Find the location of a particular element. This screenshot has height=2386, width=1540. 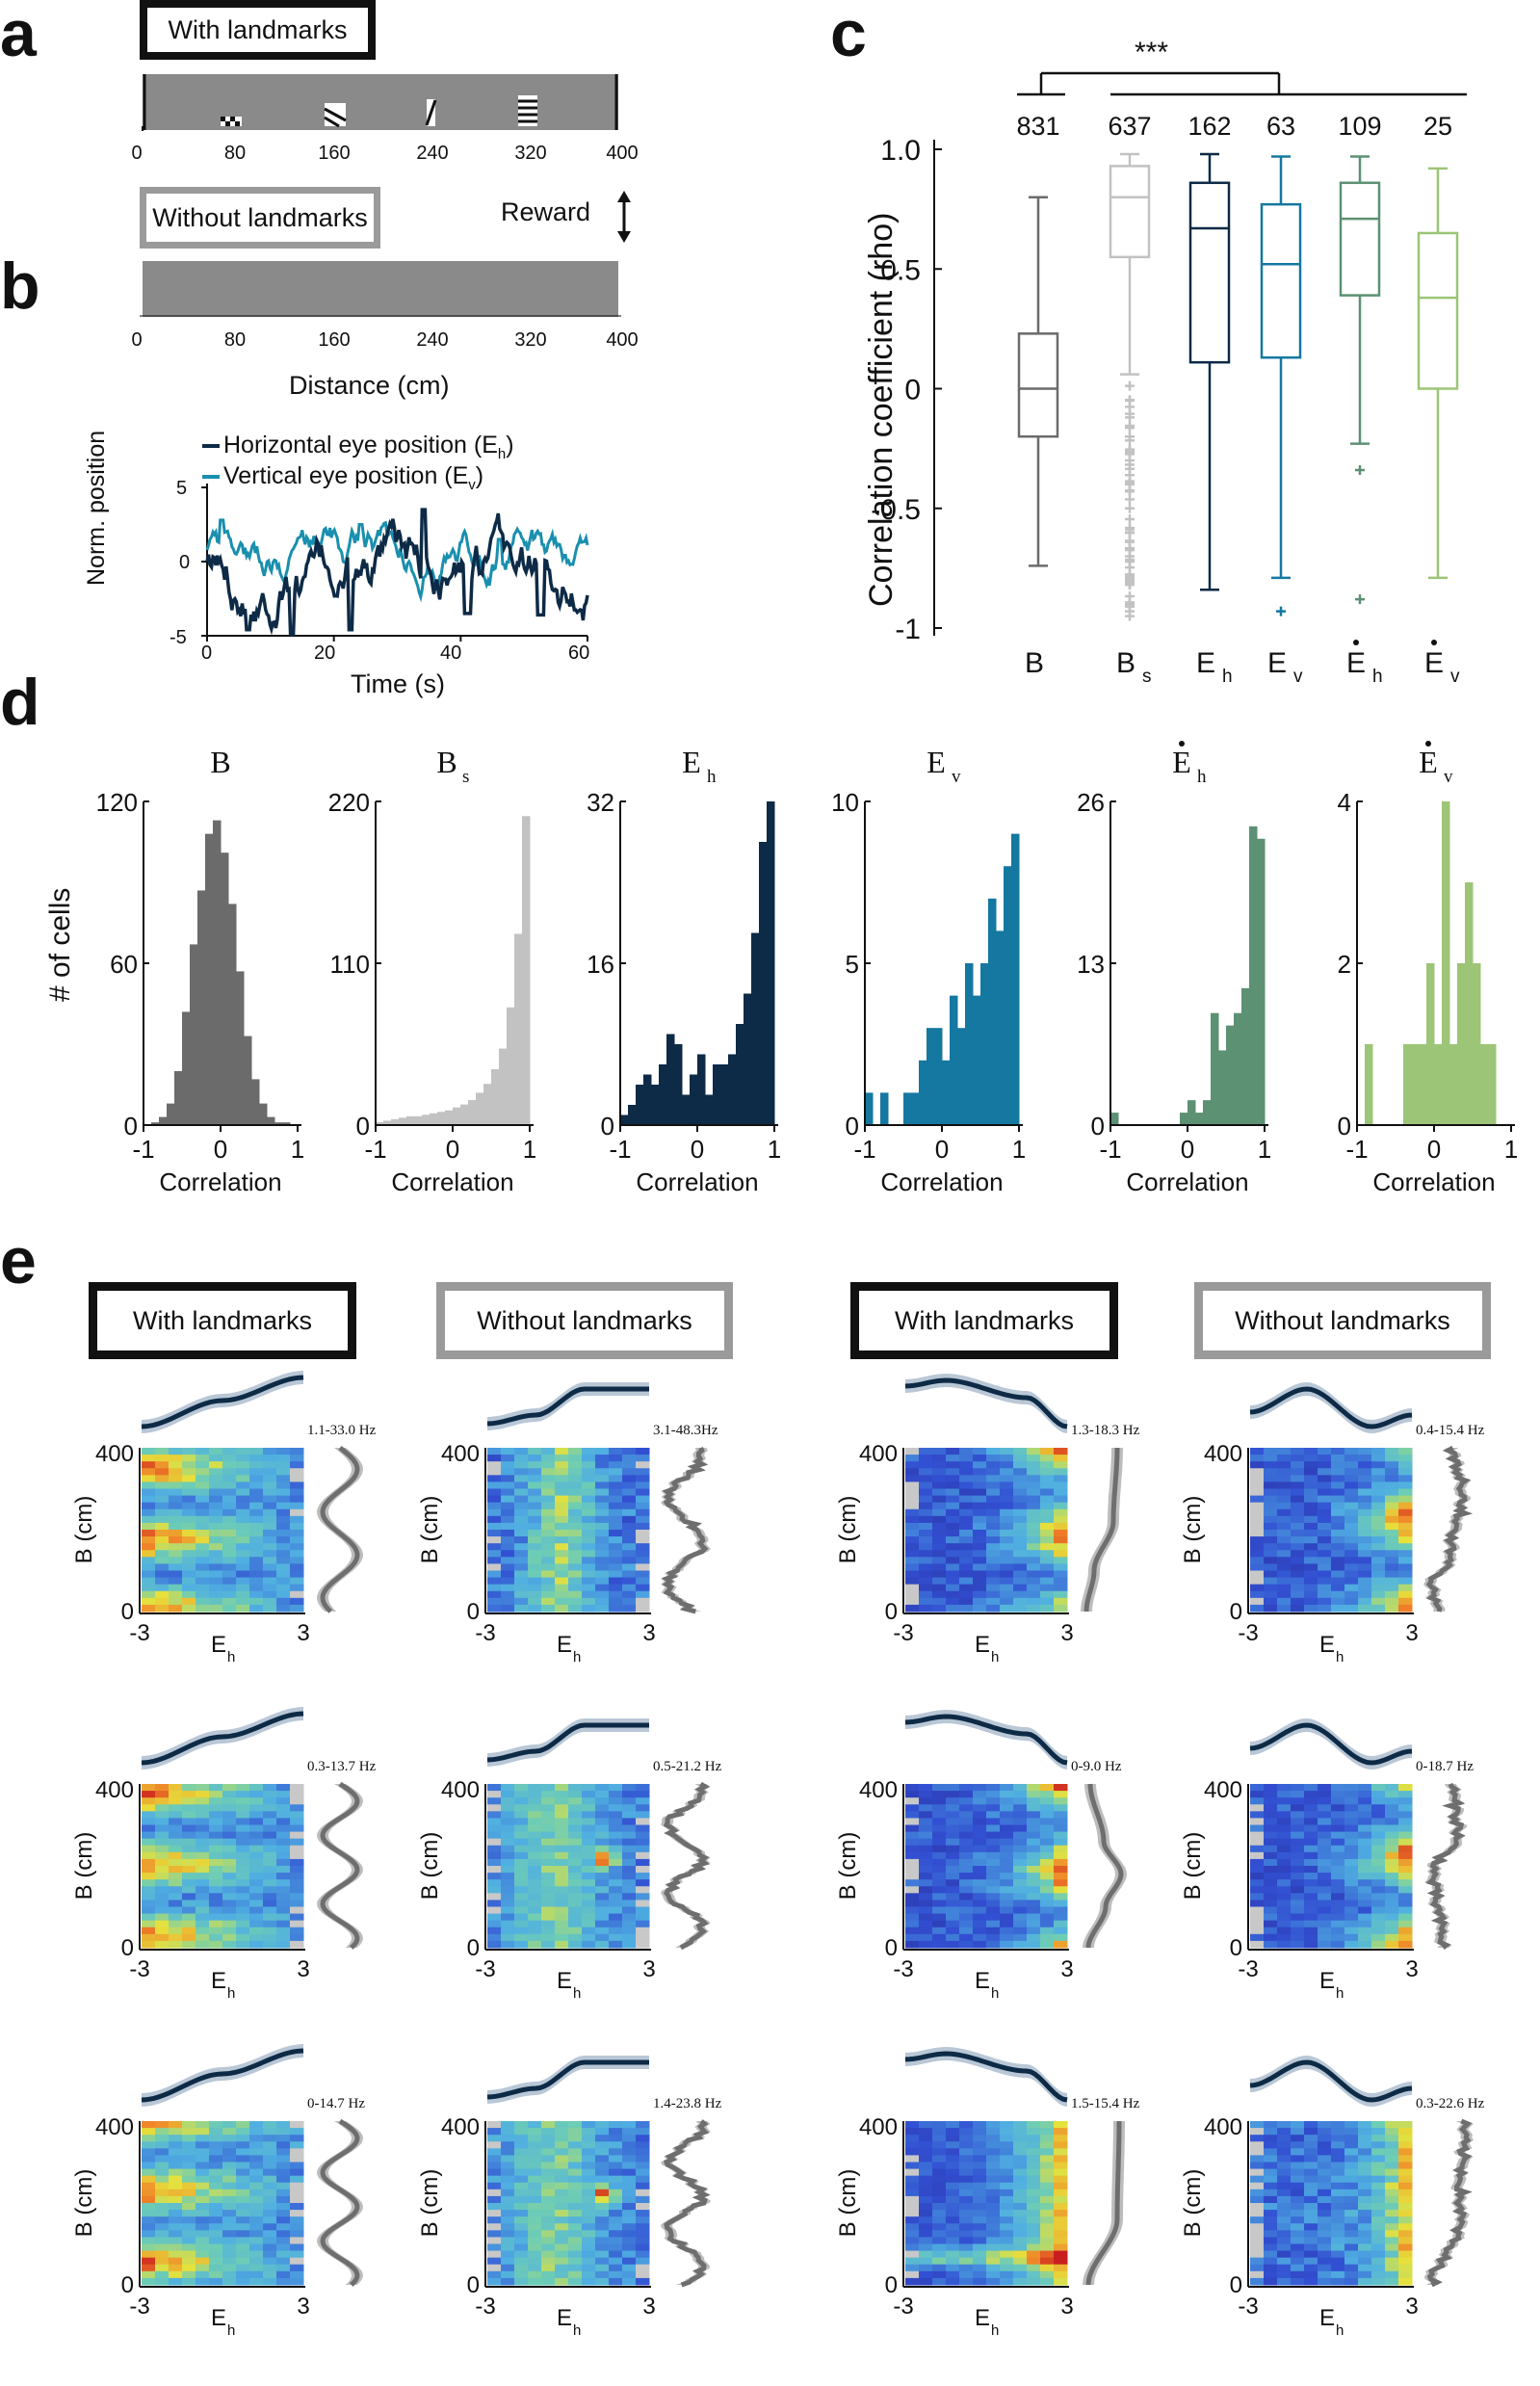

boxplot-outlier is located at coordinates (1130, 426).